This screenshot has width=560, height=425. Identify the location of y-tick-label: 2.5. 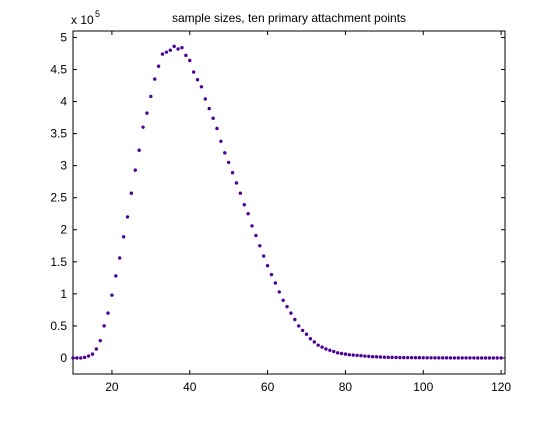
(58, 198).